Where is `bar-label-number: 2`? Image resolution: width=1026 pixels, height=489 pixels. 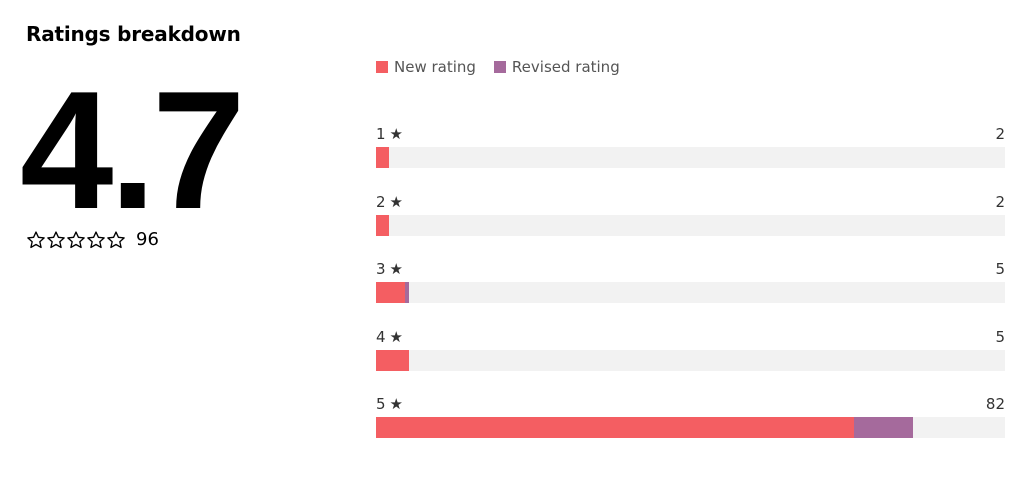
bar-label-number: 2 is located at coordinates (381, 201).